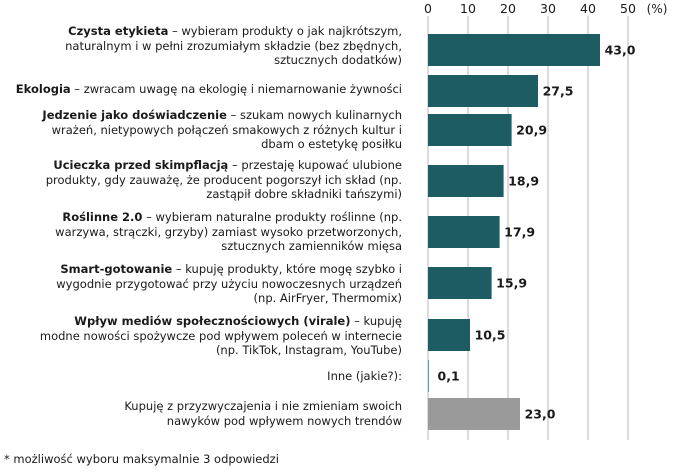  Describe the element at coordinates (468, 8) in the screenshot. I see `x-tick-label-10: 10` at that location.